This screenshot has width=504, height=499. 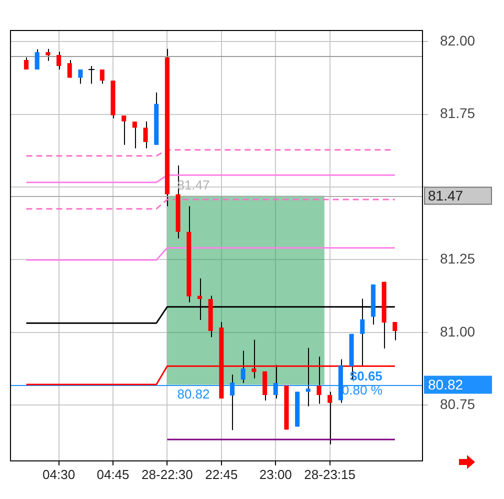 I want to click on annotation: 80.82, so click(x=193, y=394).